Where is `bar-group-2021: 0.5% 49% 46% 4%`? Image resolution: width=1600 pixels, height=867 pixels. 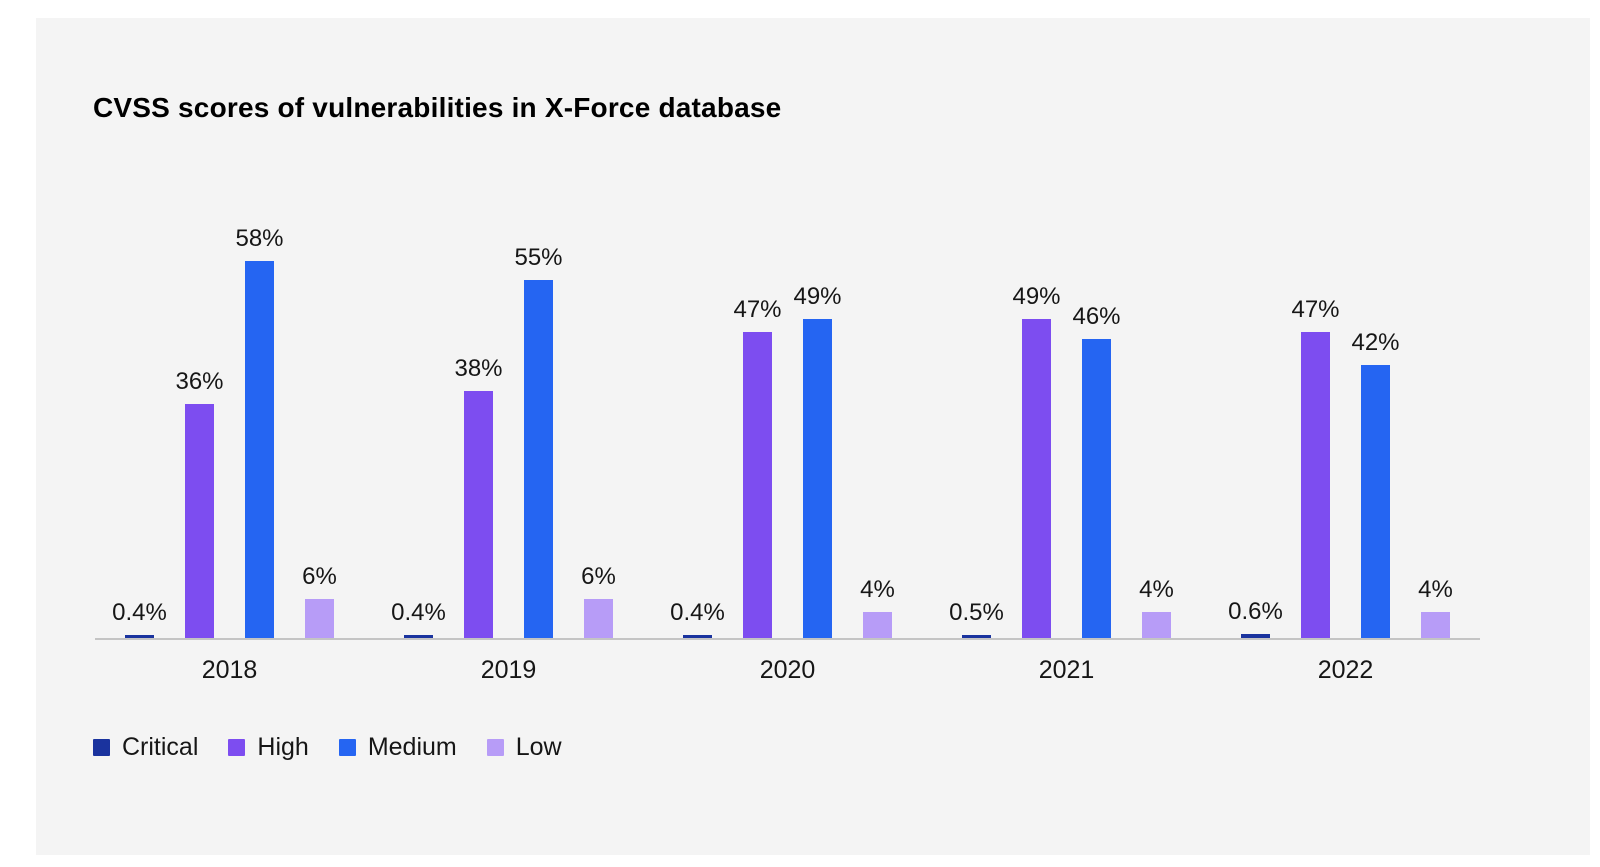
bar-group-2021: 0.5% 49% 46% 4% is located at coordinates (1061, 460).